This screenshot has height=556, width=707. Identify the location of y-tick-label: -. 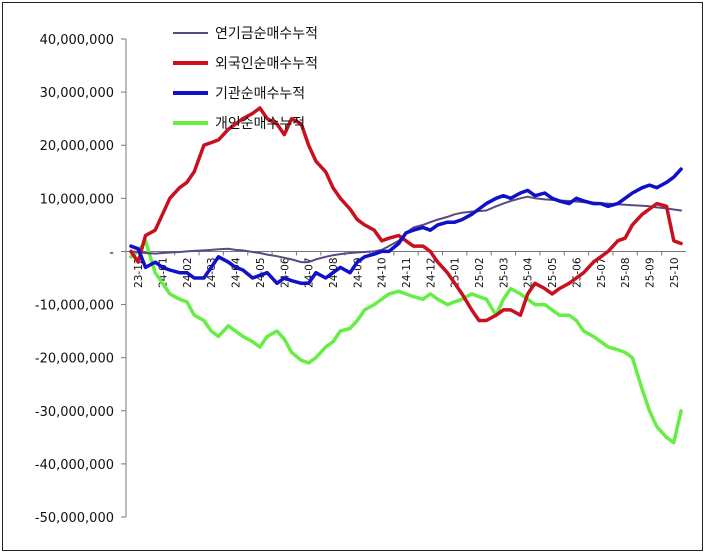
(111, 252).